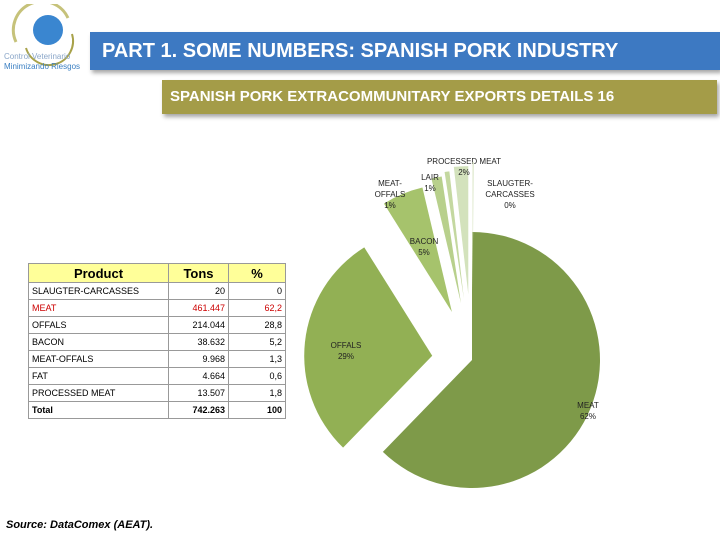 Image resolution: width=720 pixels, height=540 pixels. I want to click on pie-slice-meat-offals, so click(446, 240).